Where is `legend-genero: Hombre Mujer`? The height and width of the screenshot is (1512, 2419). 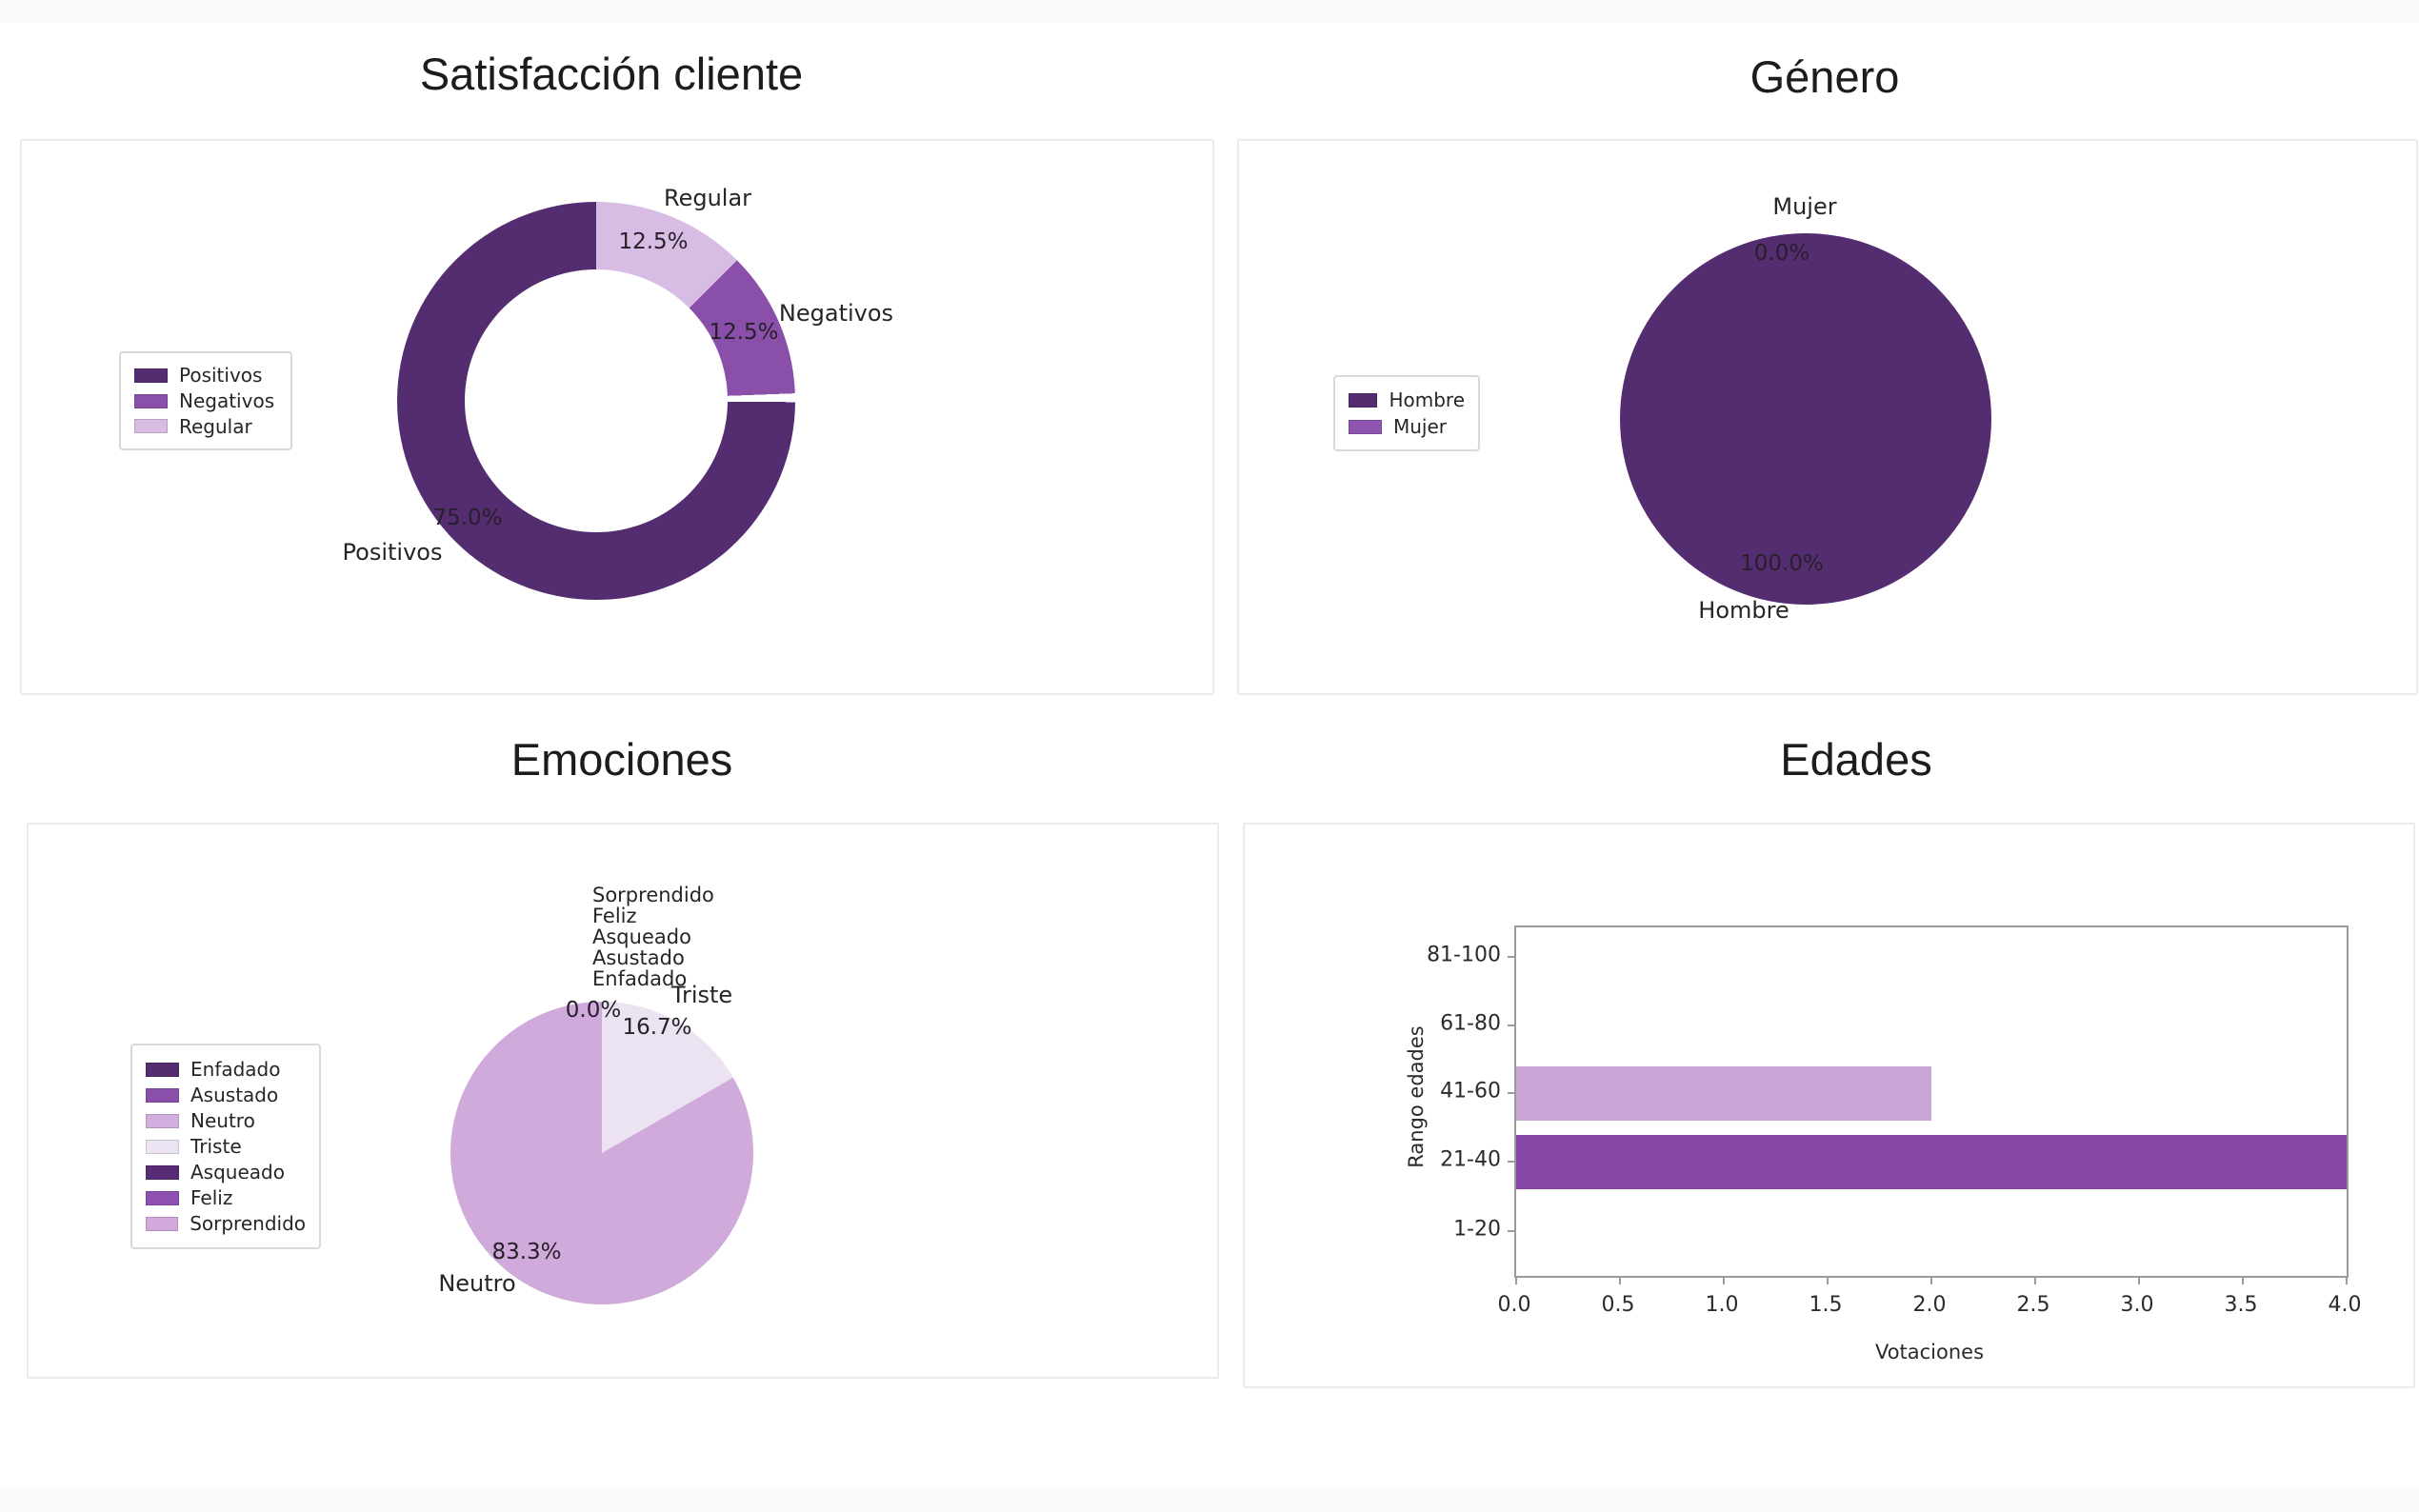 legend-genero: Hombre Mujer is located at coordinates (1406, 413).